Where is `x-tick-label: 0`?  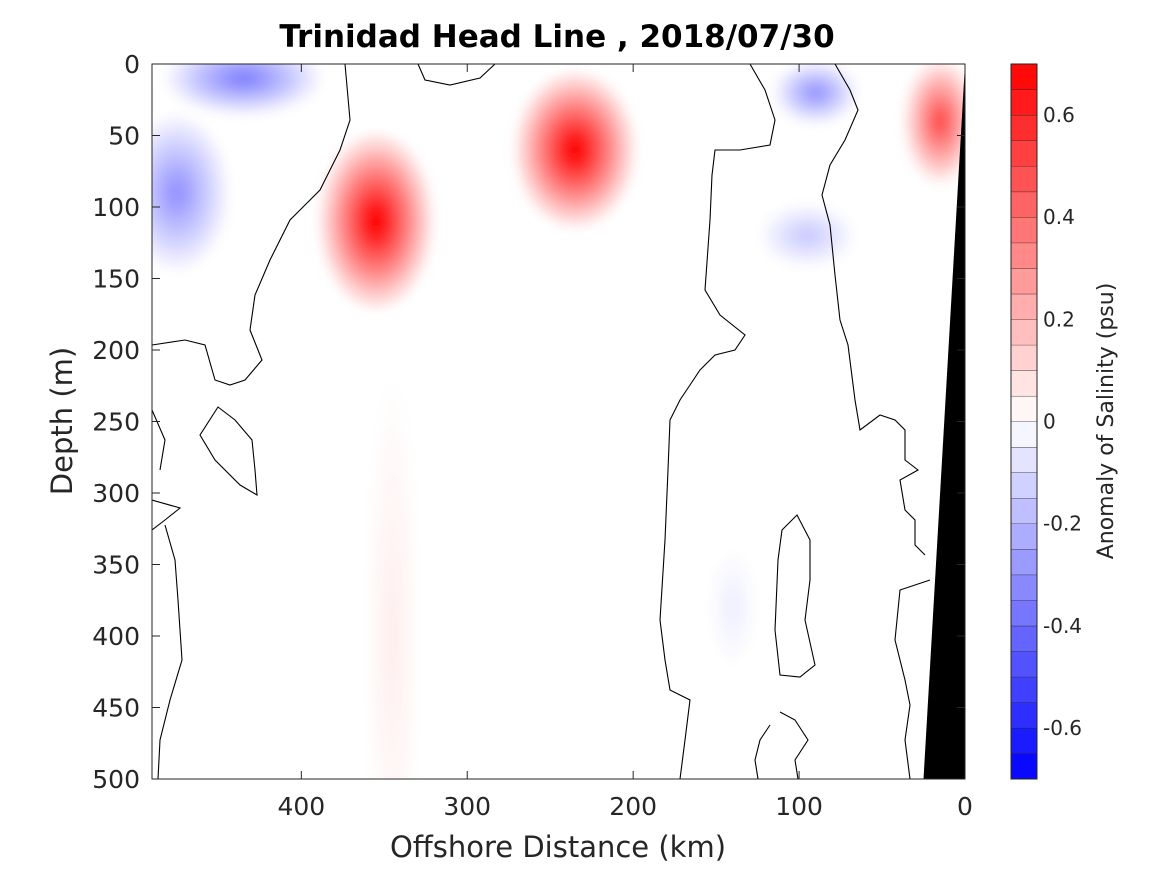
x-tick-label: 0 is located at coordinates (965, 806).